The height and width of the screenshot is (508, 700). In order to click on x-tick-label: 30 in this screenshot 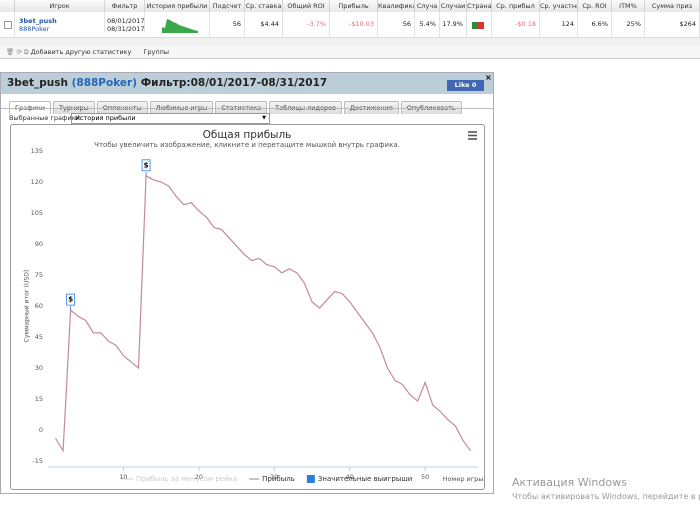, I will do `click(274, 477)`.